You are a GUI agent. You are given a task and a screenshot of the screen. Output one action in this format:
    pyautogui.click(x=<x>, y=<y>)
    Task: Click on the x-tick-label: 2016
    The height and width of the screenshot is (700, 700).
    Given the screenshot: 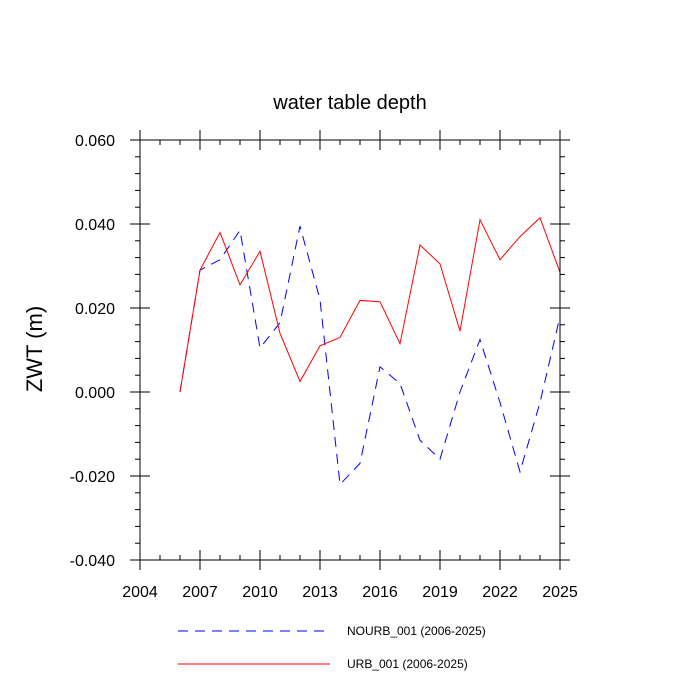 What is the action you would take?
    pyautogui.click(x=380, y=592)
    